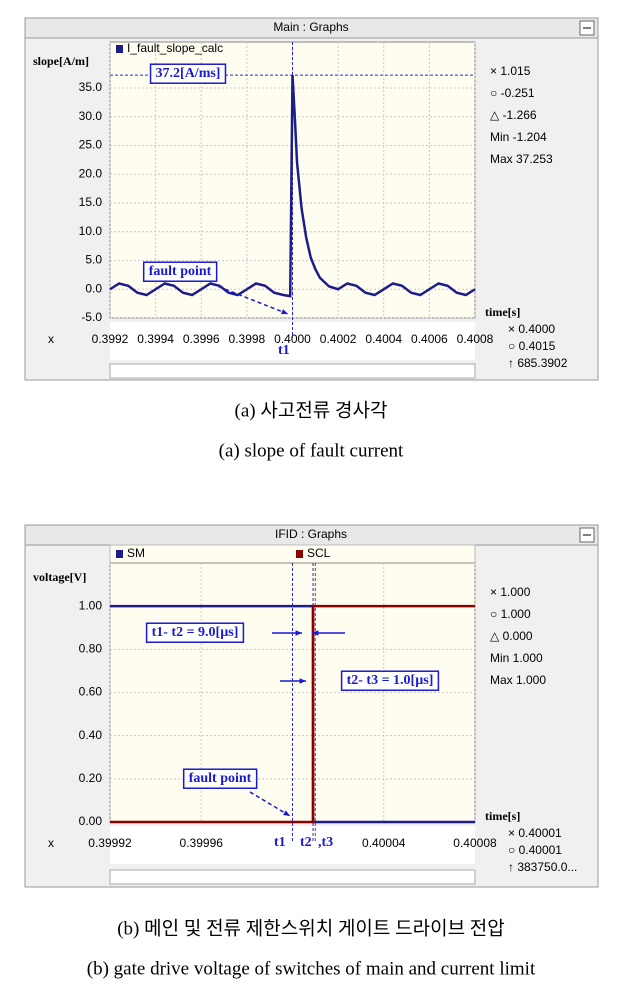 This screenshot has height=984, width=619. I want to click on y-tick-label: 0.0, so click(93, 288).